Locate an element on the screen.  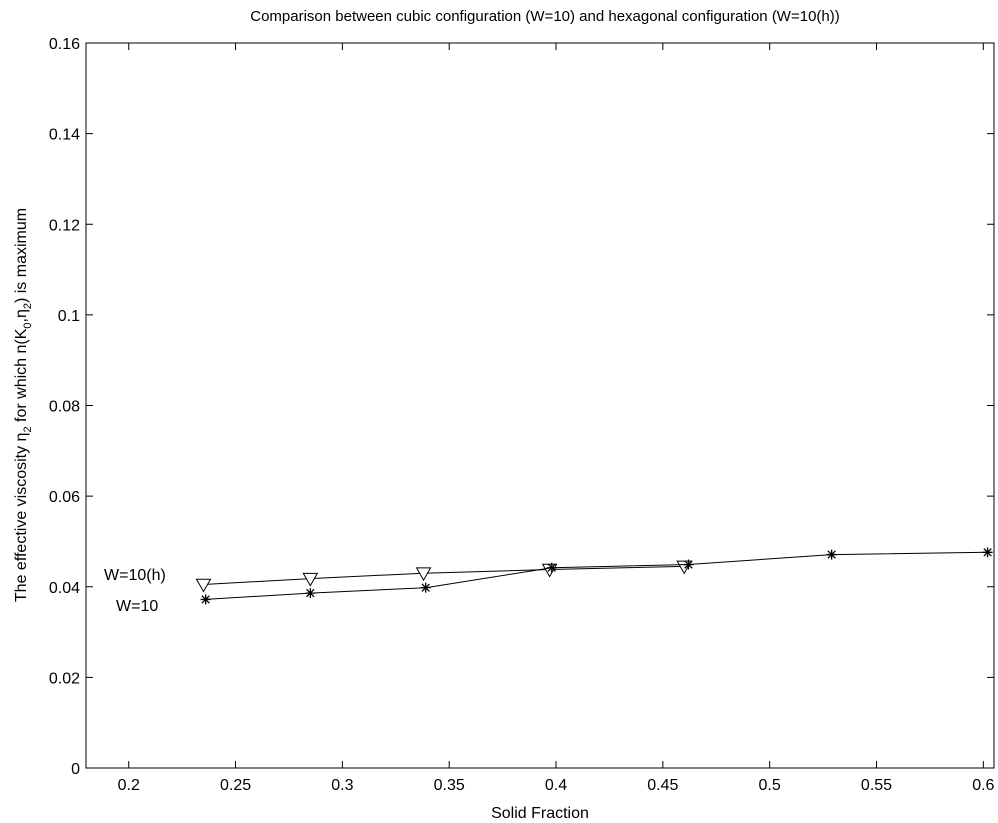
y-tick-label: 0.02 is located at coordinates (64, 678).